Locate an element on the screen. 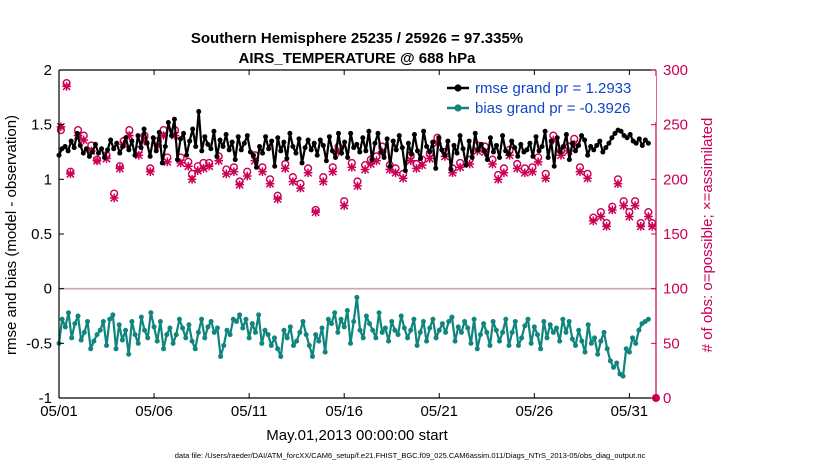 The height and width of the screenshot is (470, 830). y-right-tick-label: 100 is located at coordinates (675, 289).